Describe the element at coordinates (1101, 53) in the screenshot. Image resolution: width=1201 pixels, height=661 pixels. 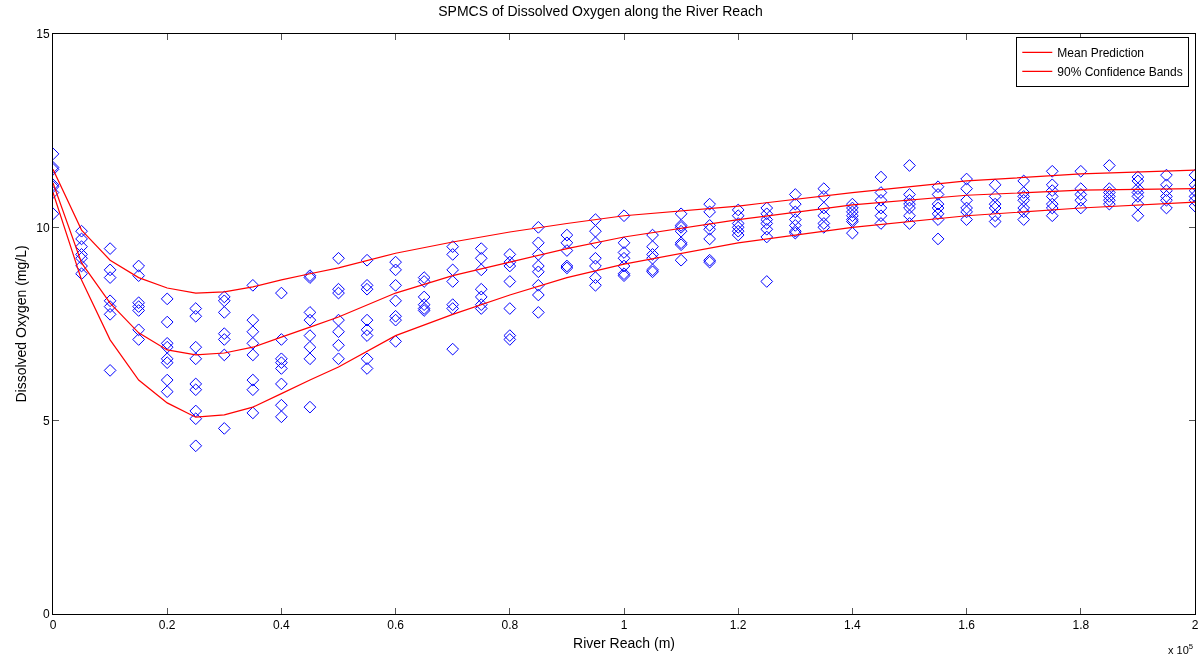
I see `legend-label: Mean Prediction` at that location.